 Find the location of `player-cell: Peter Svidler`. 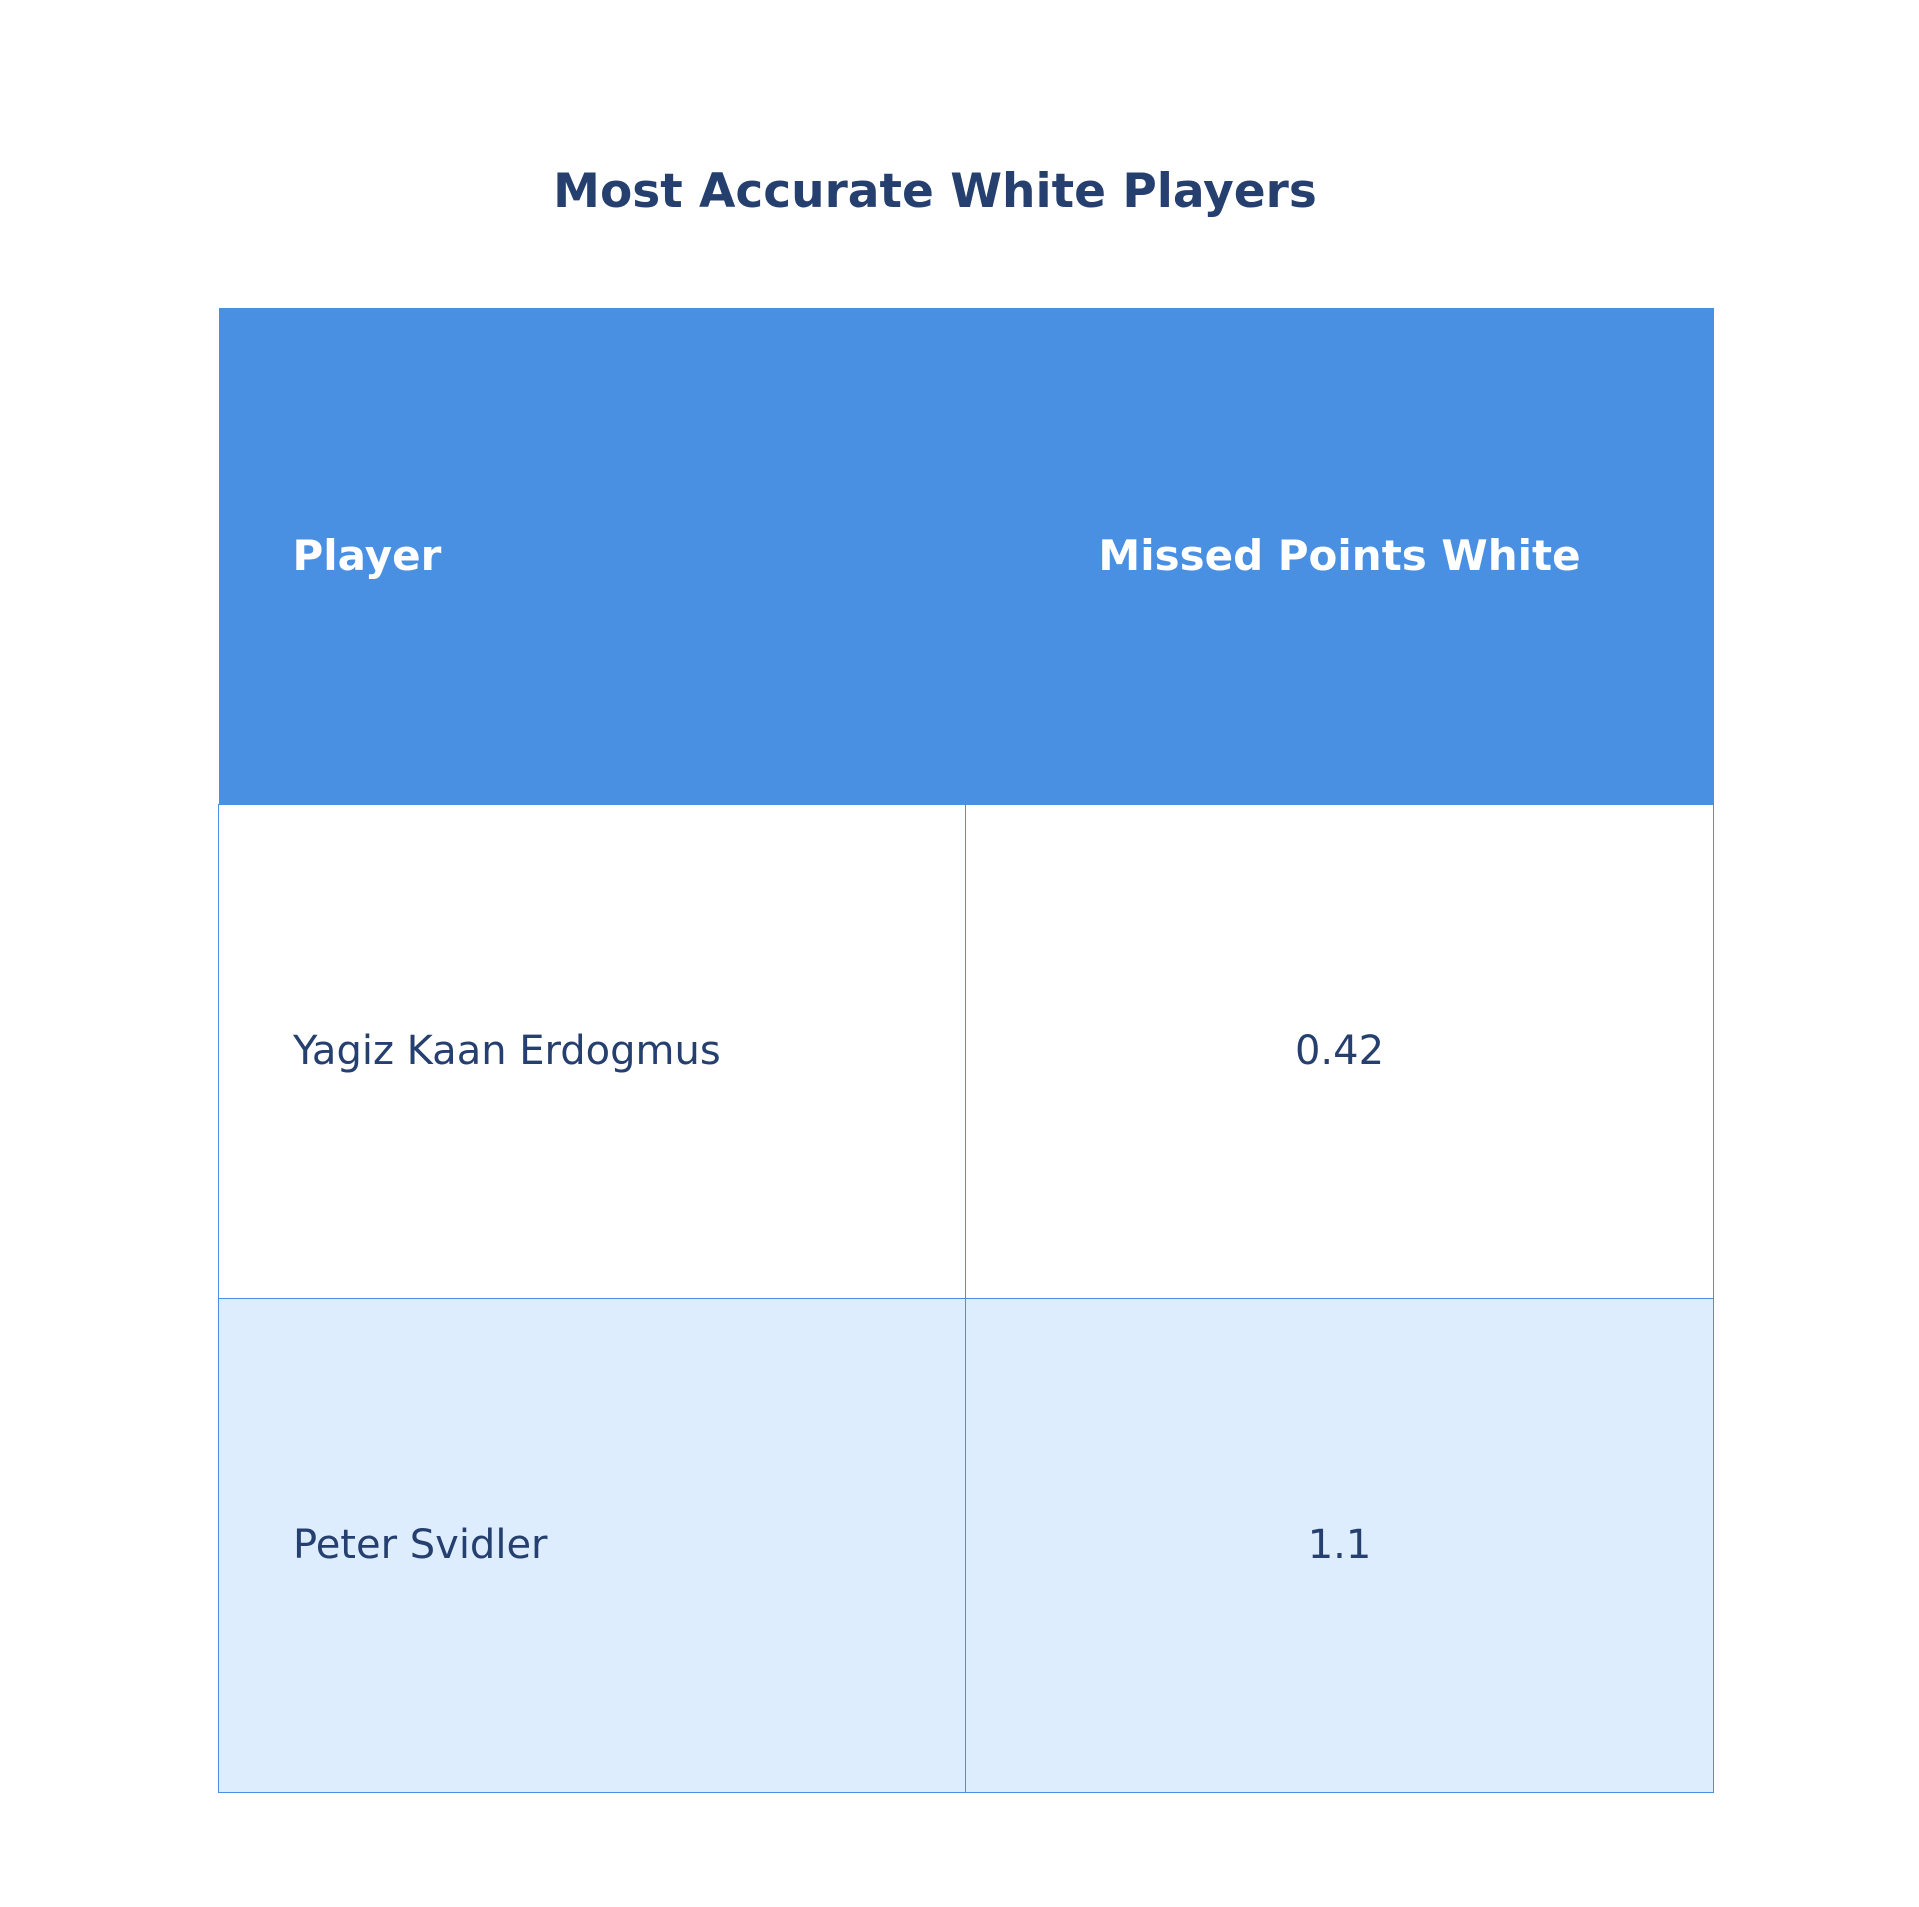

player-cell: Peter Svidler is located at coordinates (592, 1545).